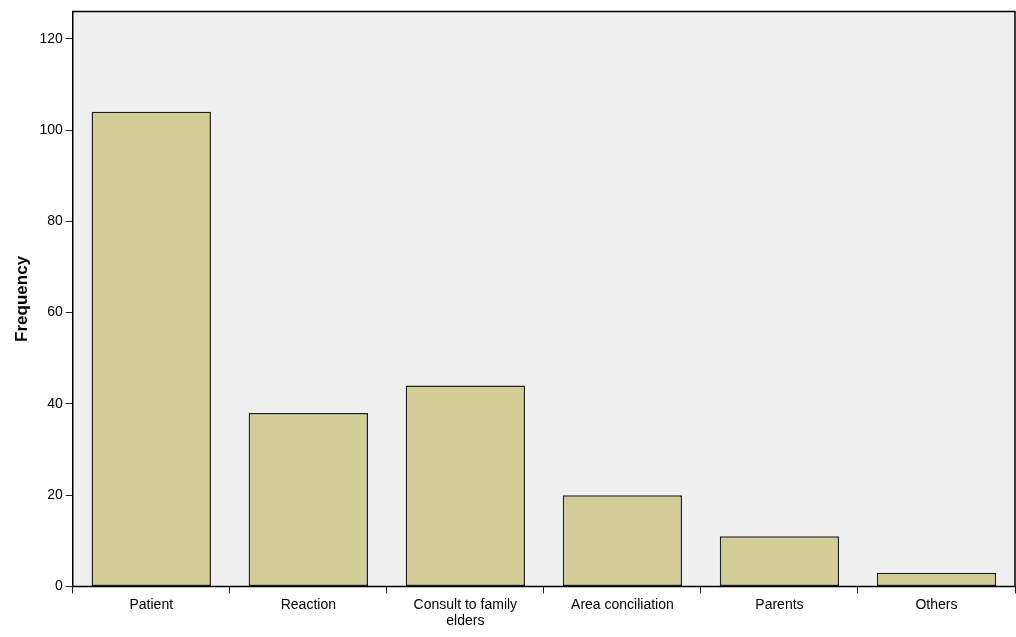  Describe the element at coordinates (465, 612) in the screenshot. I see `x-tick-label: Consult to family elders` at that location.